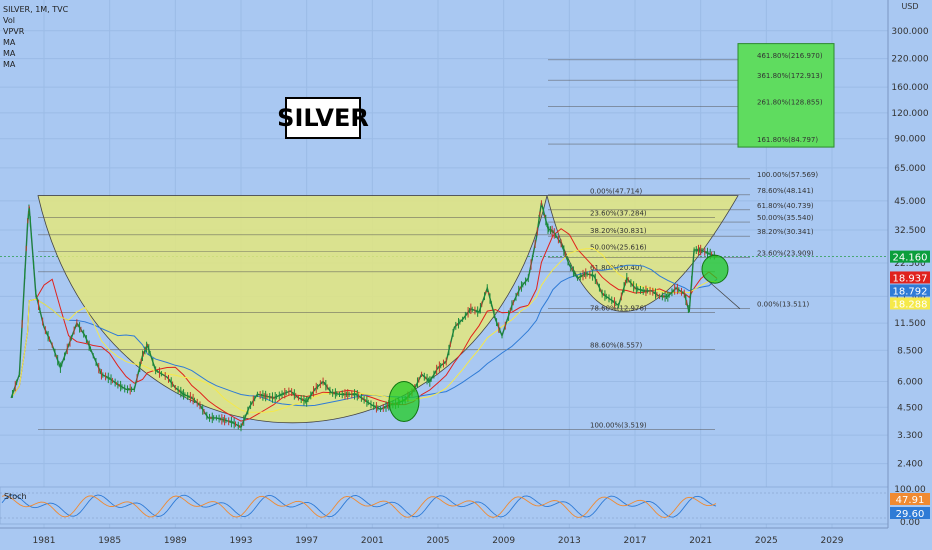 This screenshot has width=932, height=550. What do you see at coordinates (910, 490) in the screenshot?
I see `stoch-tick-label: 100.00` at bounding box center [910, 490].